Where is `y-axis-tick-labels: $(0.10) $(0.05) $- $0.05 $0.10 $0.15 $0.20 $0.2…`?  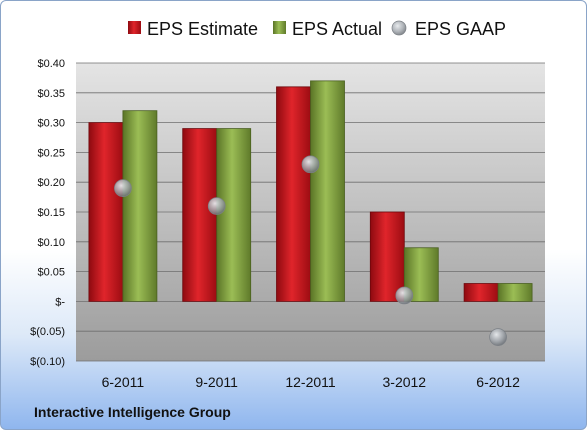
y-axis-tick-labels: $(0.10) $(0.05) $- $0.05 $0.10 $0.15 $0.20 $0.2… is located at coordinates (47, 213).